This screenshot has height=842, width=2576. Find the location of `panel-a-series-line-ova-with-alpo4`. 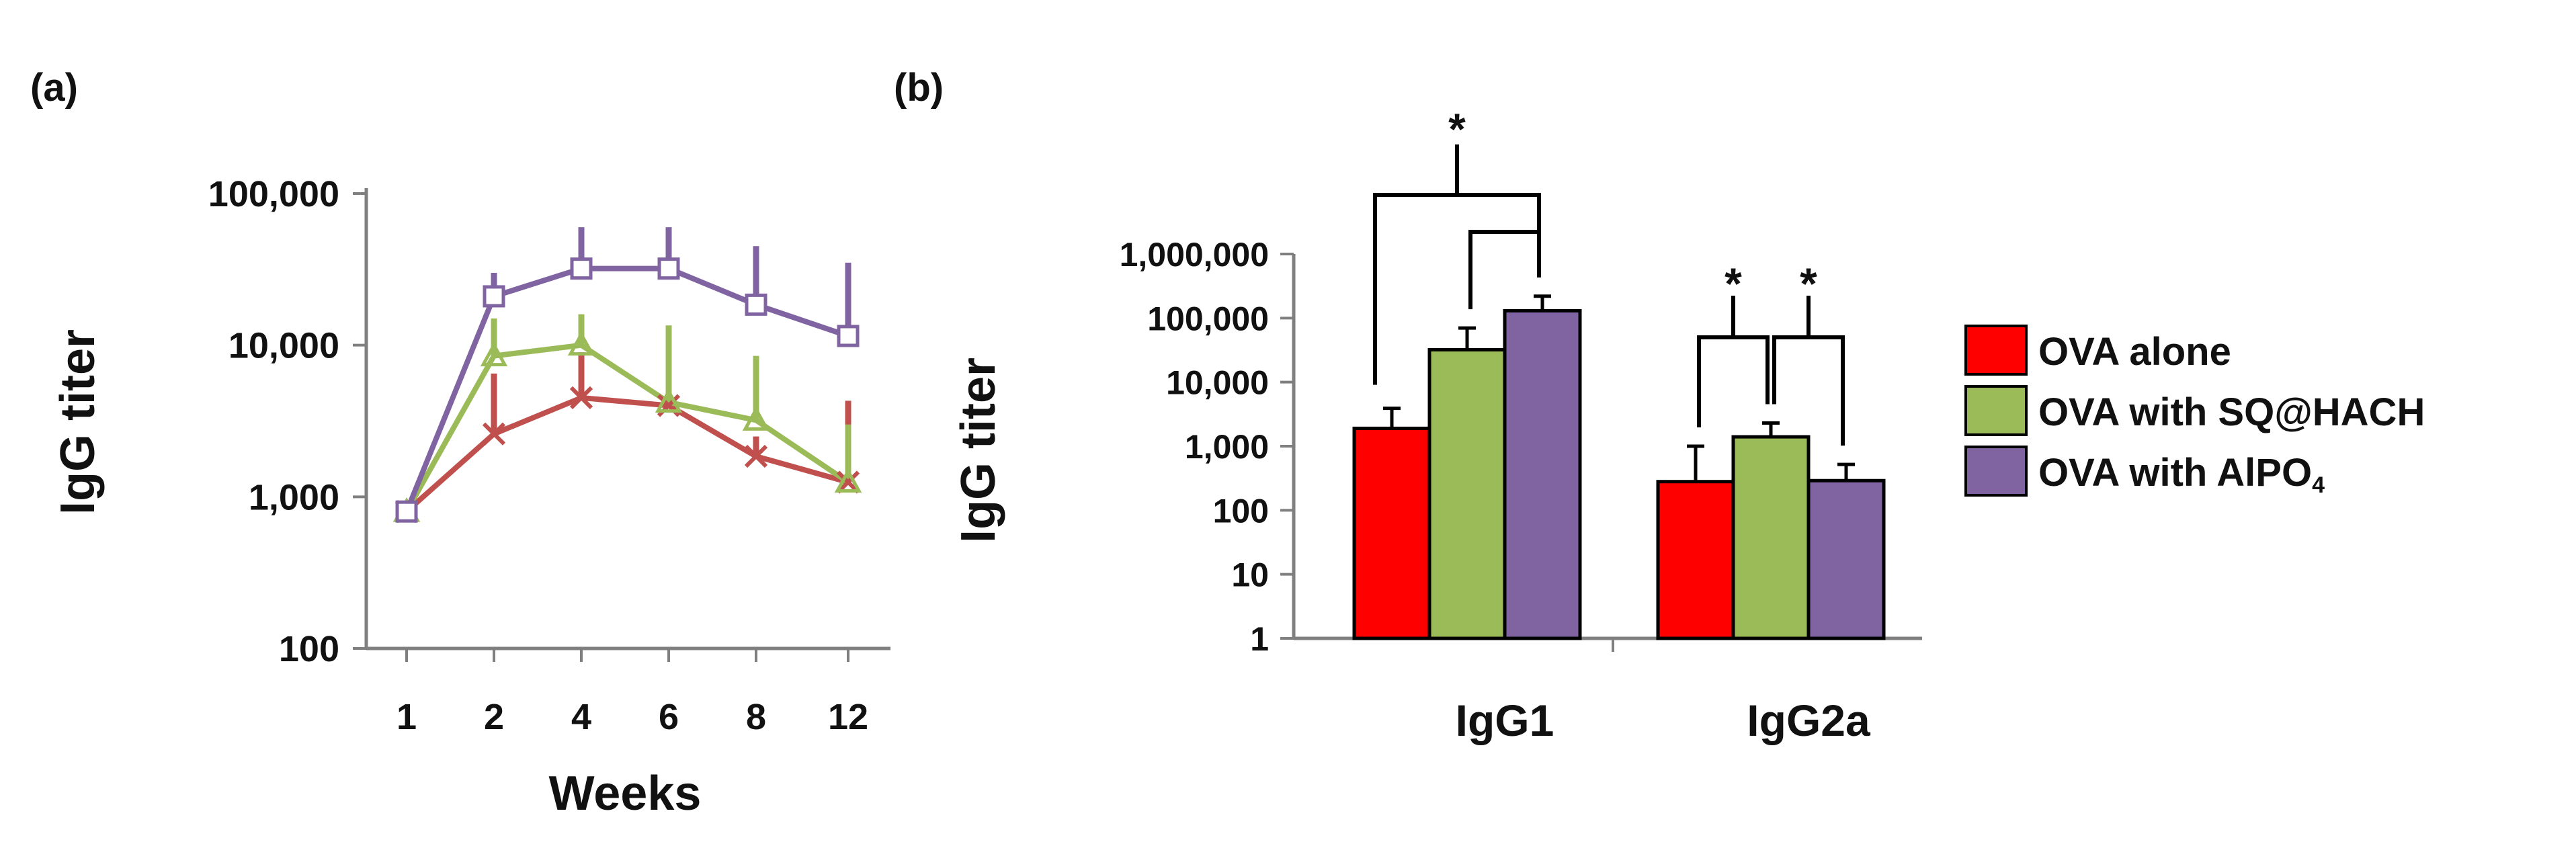

panel-a-series-line-ova-with-alpo4 is located at coordinates (626, 389).